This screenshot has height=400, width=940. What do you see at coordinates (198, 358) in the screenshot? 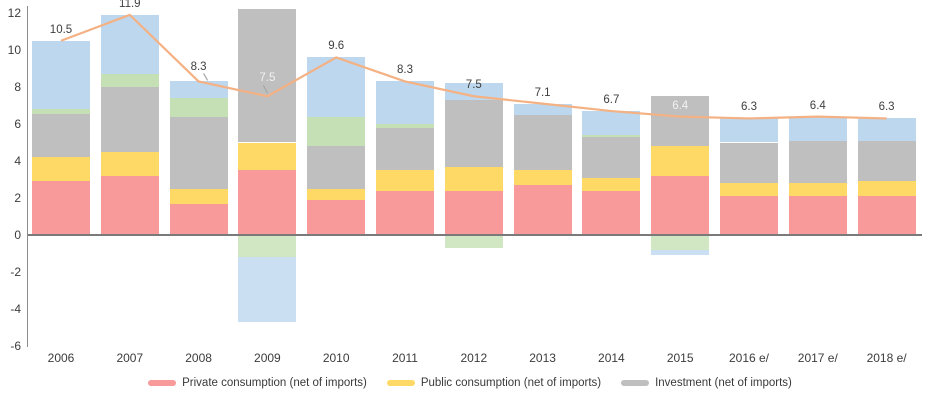
I see `x-axis-tick-label: 2008` at bounding box center [198, 358].